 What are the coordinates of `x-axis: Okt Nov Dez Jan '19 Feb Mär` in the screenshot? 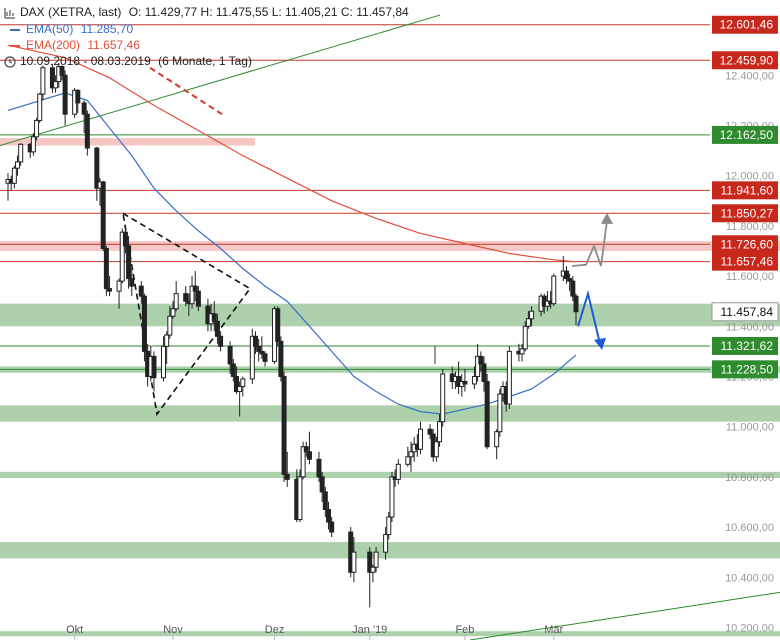 It's located at (315, 632).